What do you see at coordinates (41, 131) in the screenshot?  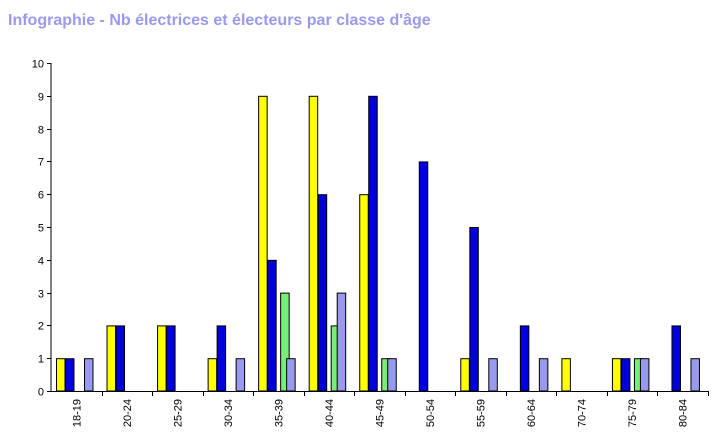 I see `y-tick-label: 8` at bounding box center [41, 131].